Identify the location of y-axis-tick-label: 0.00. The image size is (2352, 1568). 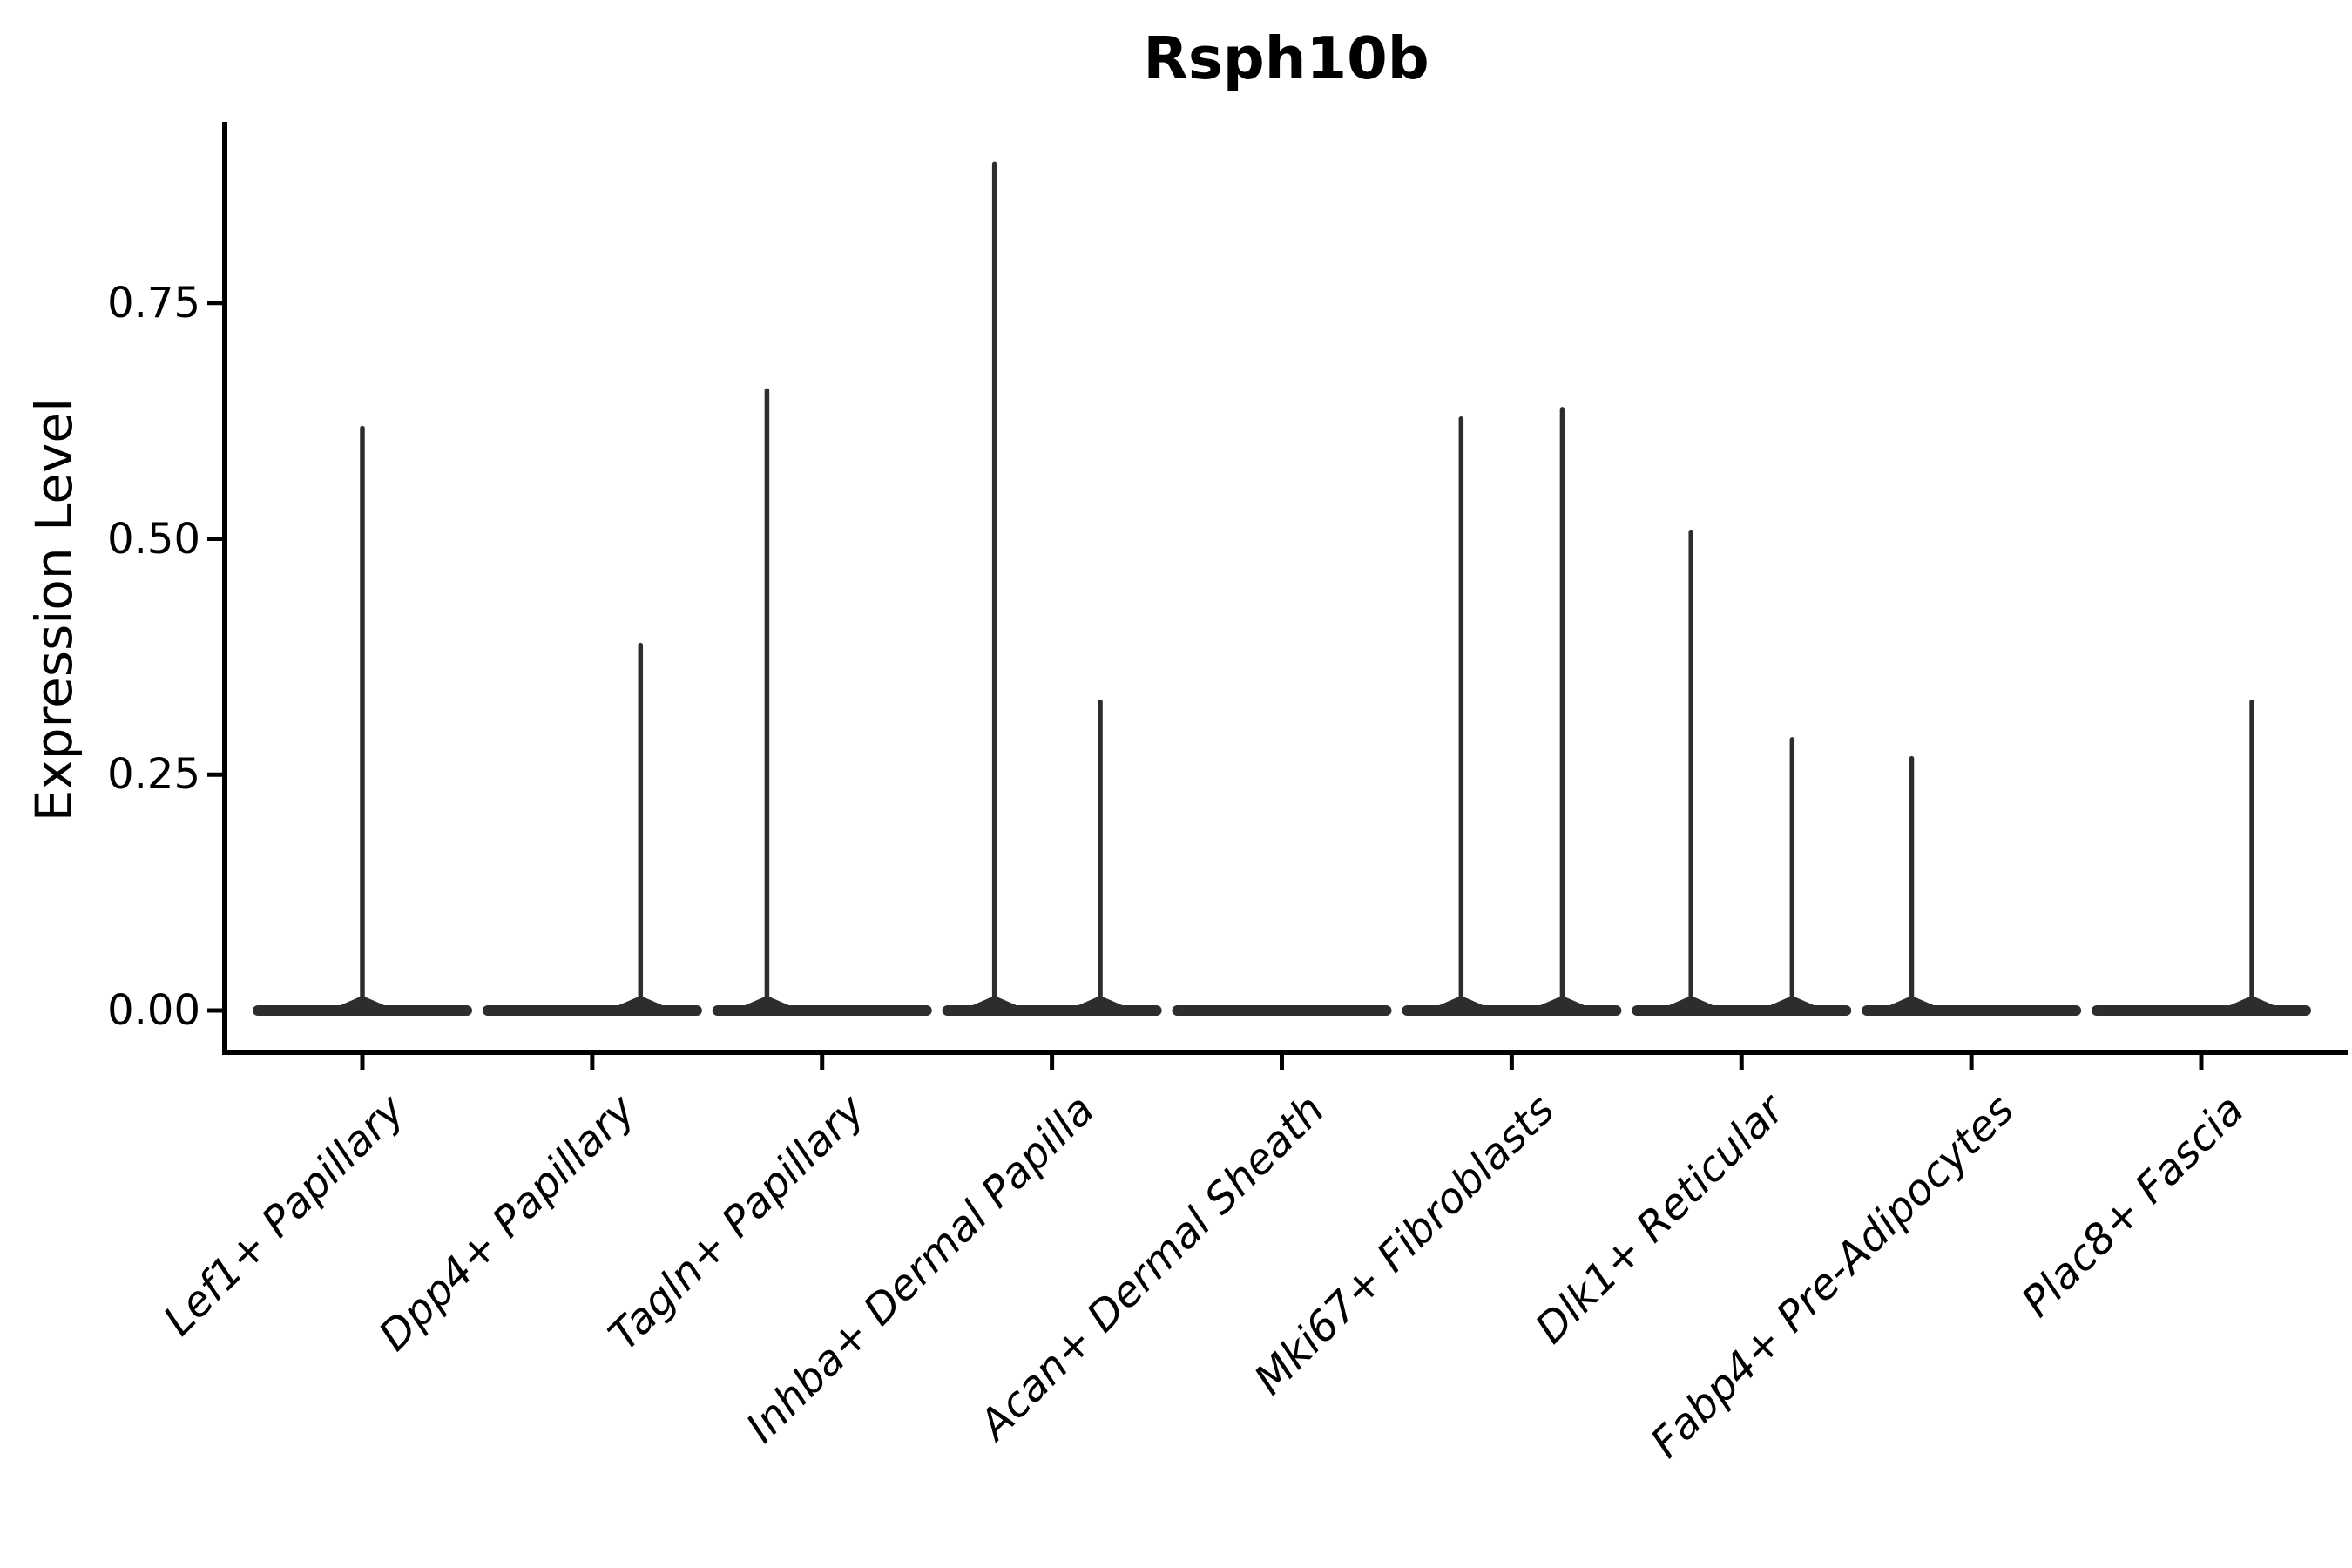
(153, 1011).